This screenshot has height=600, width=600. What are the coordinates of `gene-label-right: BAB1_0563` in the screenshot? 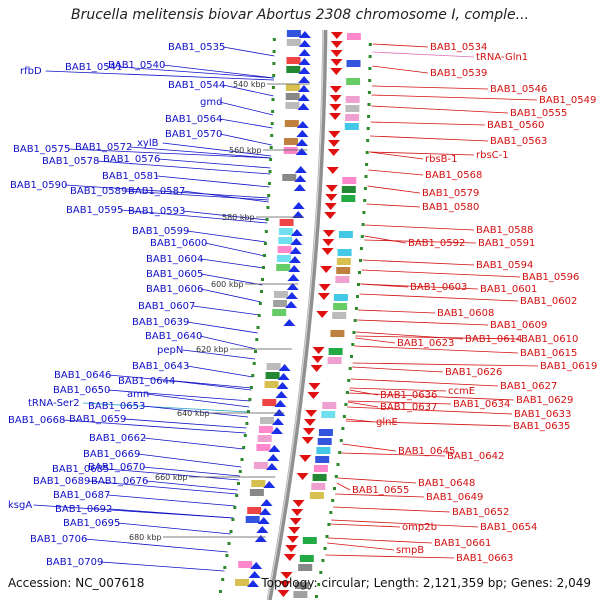 It's located at (518, 141).